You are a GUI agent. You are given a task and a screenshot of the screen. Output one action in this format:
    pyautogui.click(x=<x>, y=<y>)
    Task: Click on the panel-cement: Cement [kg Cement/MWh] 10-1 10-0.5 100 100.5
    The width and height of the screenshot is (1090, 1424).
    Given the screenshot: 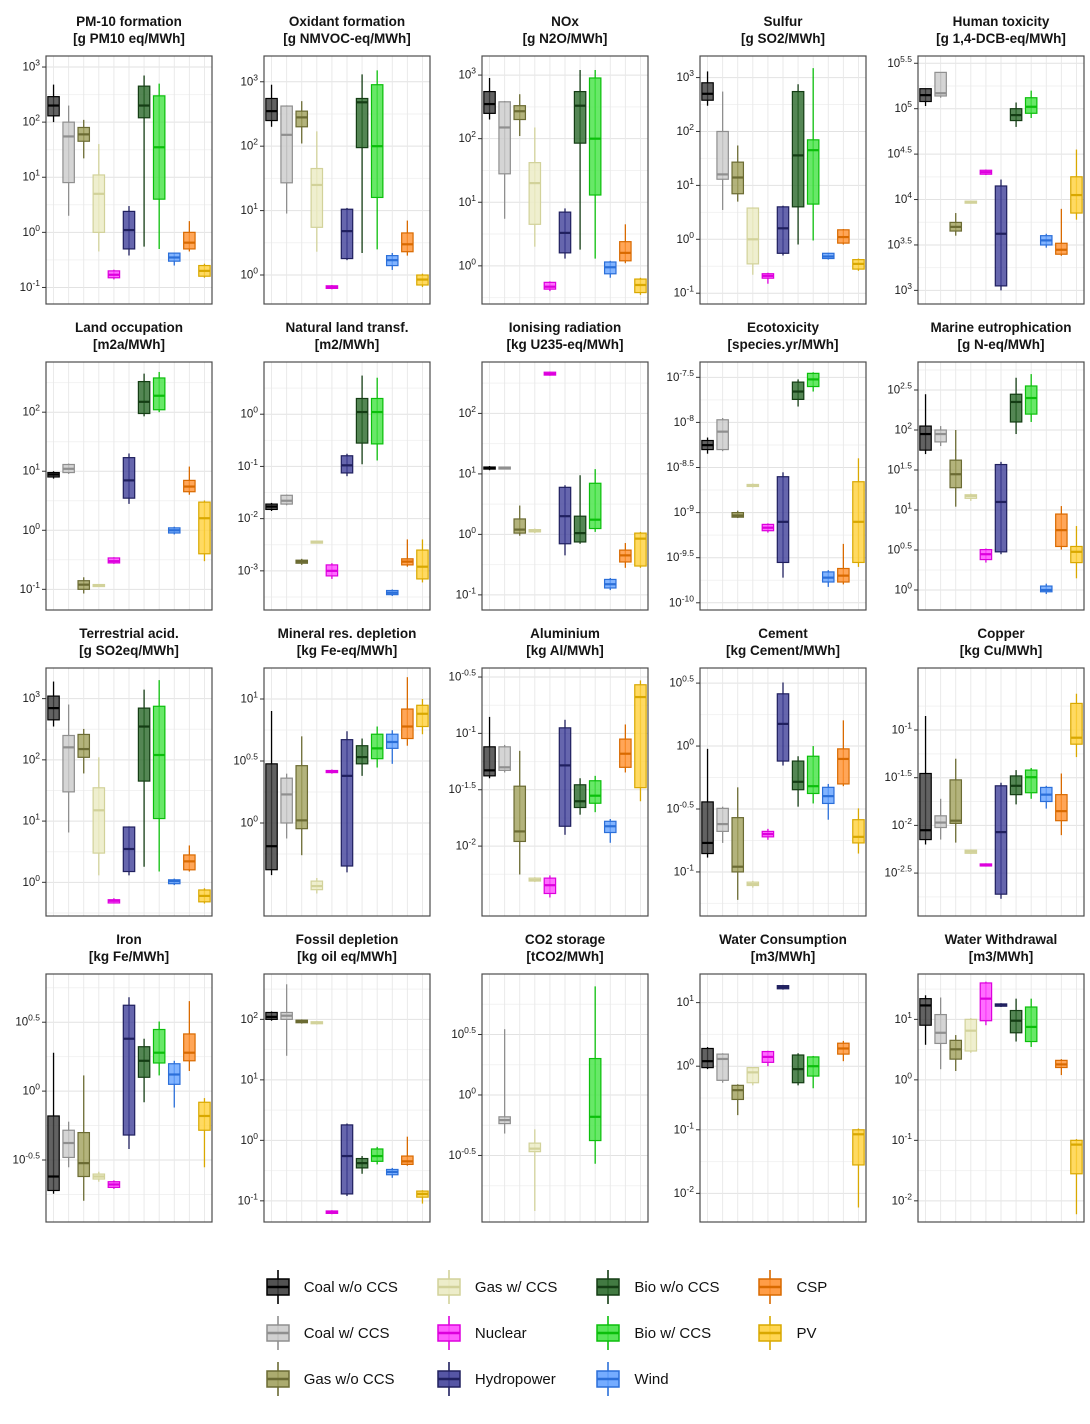 What is the action you would take?
    pyautogui.click(x=763, y=771)
    